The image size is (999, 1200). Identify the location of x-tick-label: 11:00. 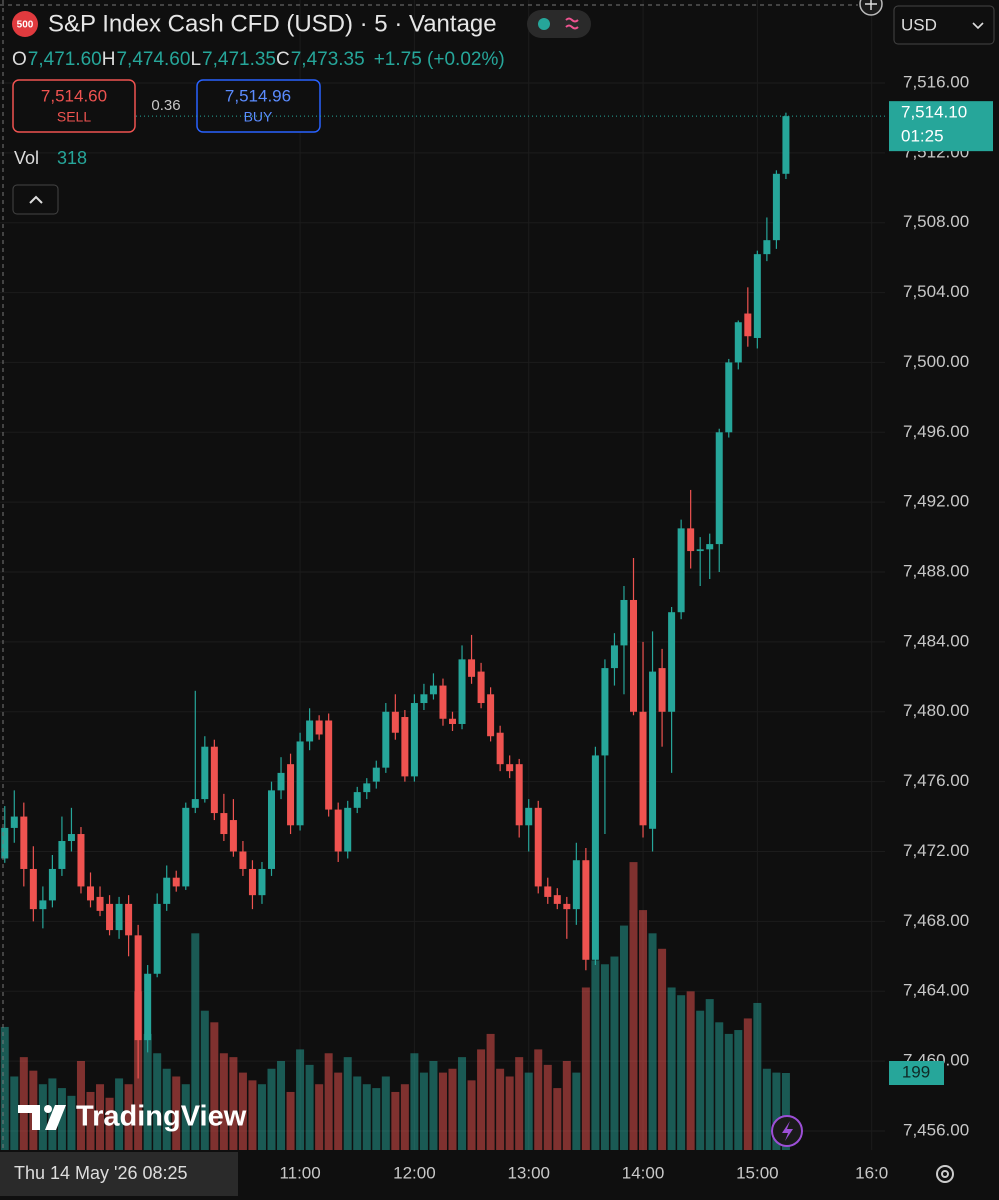
(299, 1172).